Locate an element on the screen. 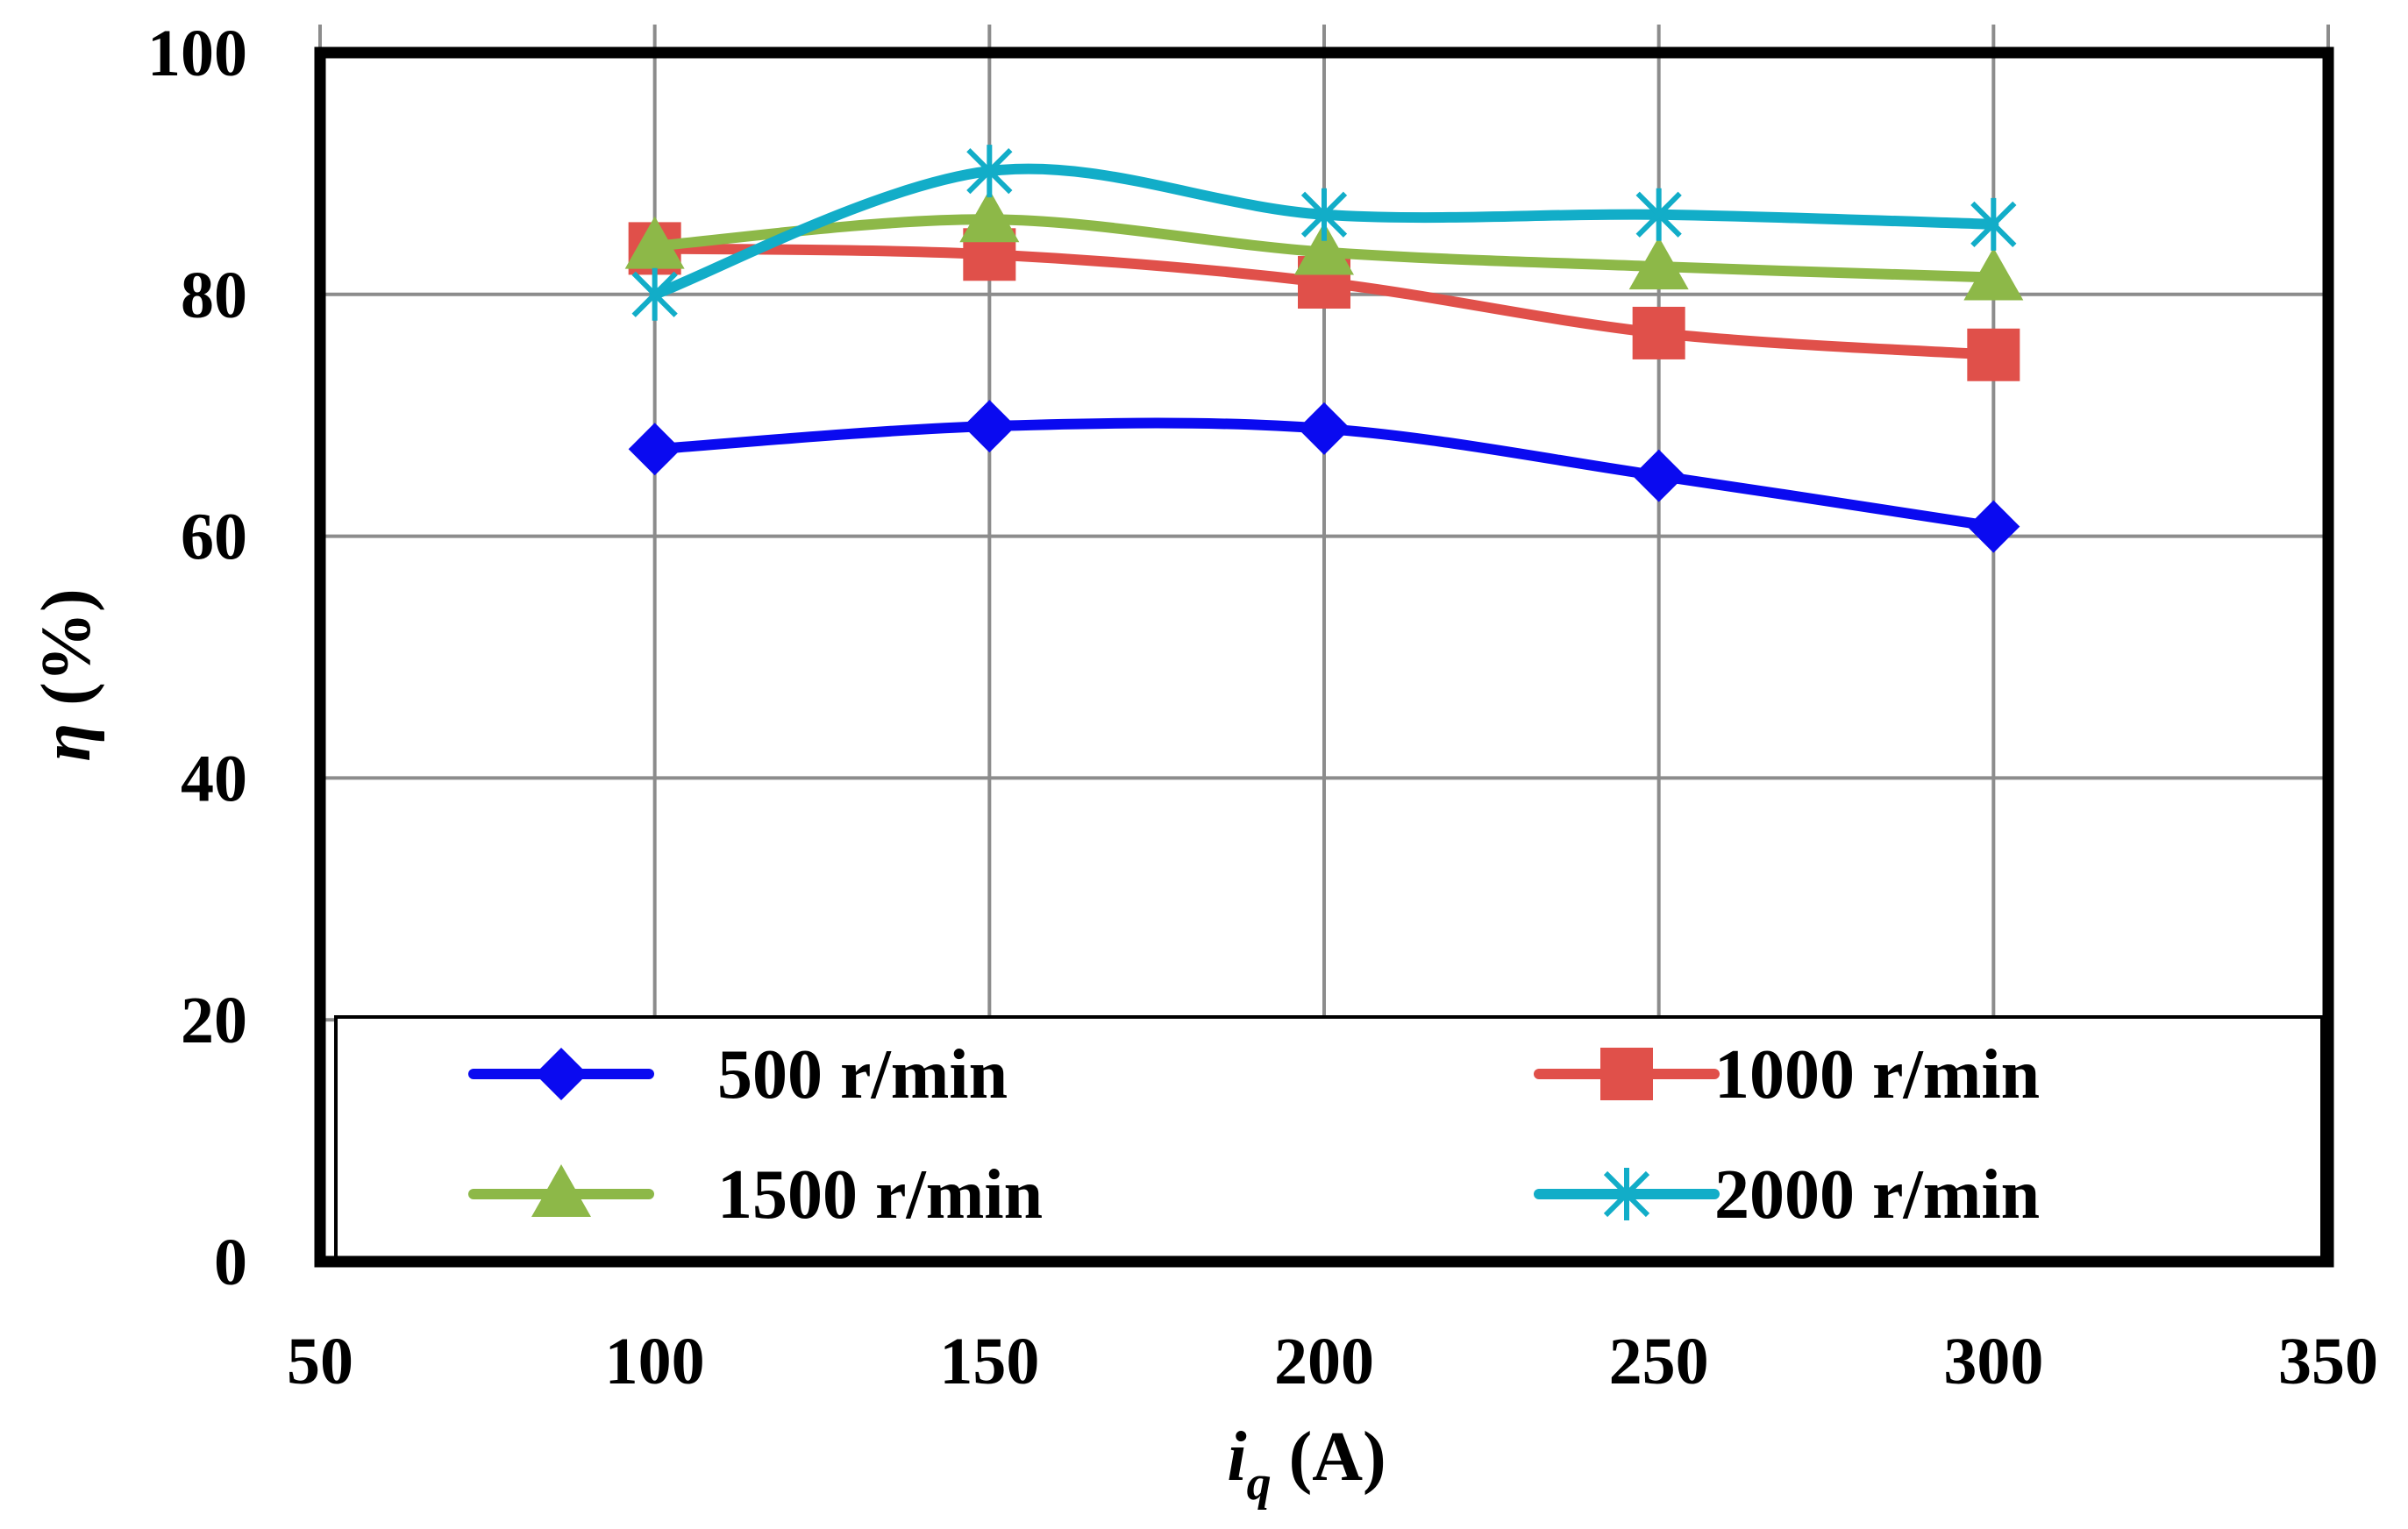 The height and width of the screenshot is (1529, 2408). x-axis-title: iq (A) is located at coordinates (1307, 1465).